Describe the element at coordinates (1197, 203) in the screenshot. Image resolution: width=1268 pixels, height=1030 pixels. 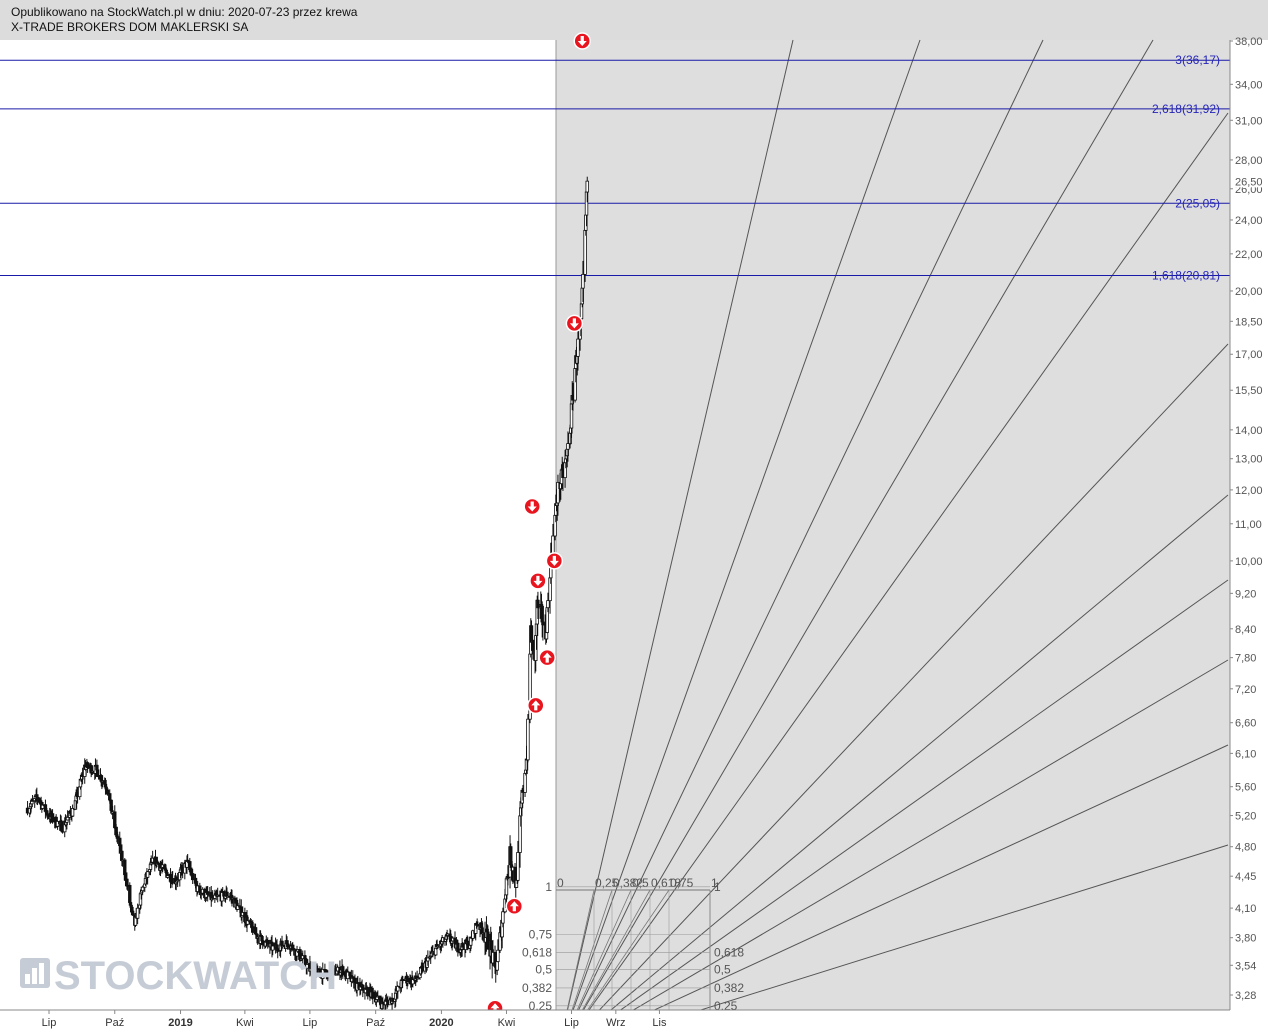
I see `fib-level-label: 2(25,05)` at that location.